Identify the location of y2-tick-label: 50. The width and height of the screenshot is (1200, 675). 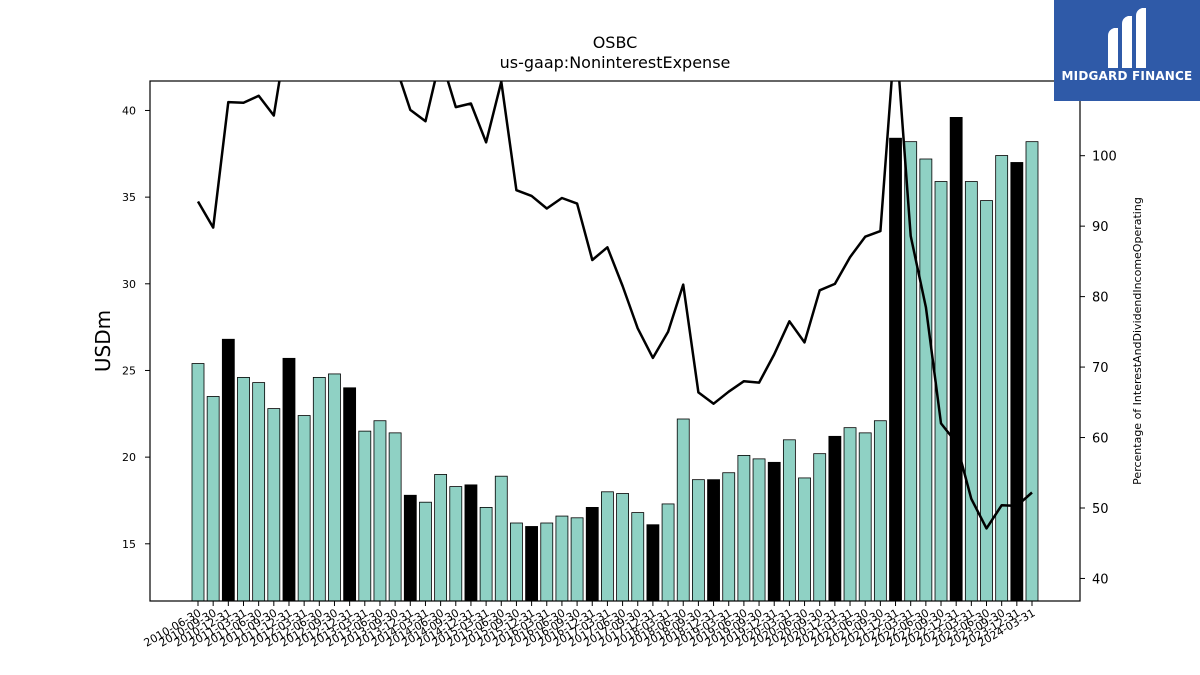
(1100, 509).